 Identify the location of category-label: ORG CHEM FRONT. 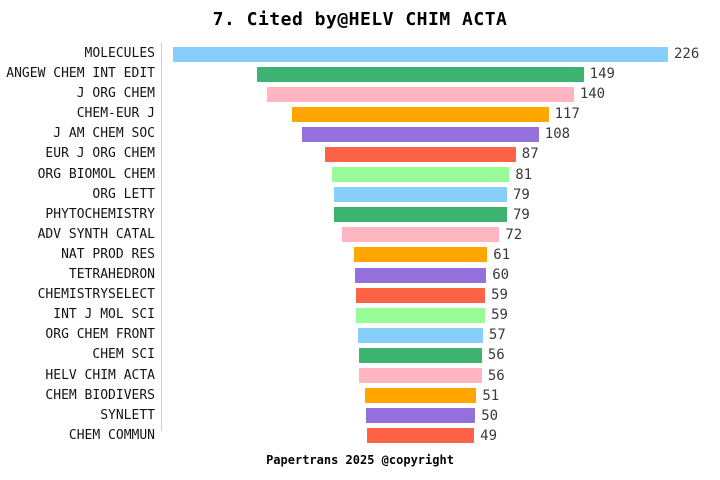
(100, 335).